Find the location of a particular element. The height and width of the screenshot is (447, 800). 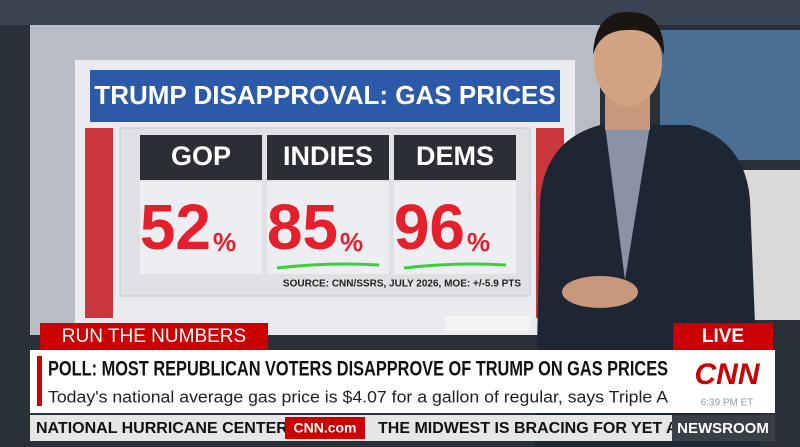

ticker-band is located at coordinates (402, 428).